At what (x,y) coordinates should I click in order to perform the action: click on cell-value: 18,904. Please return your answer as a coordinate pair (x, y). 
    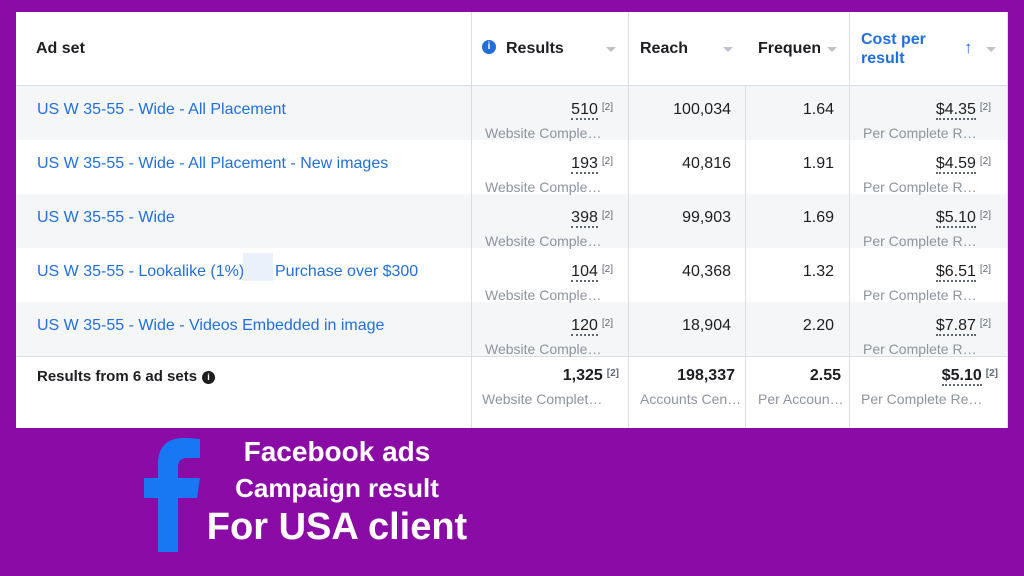
    Looking at the image, I should click on (706, 326).